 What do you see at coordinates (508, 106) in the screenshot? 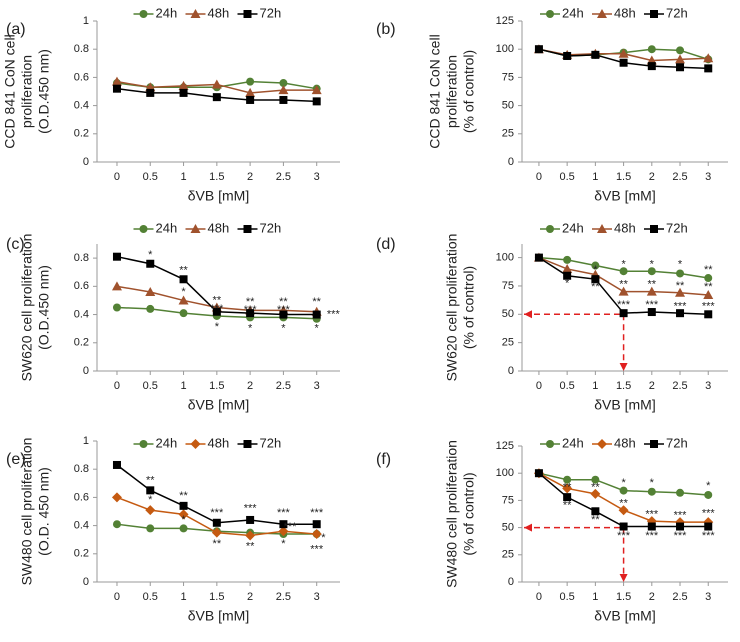
I see `y-tick-label: 50` at bounding box center [508, 106].